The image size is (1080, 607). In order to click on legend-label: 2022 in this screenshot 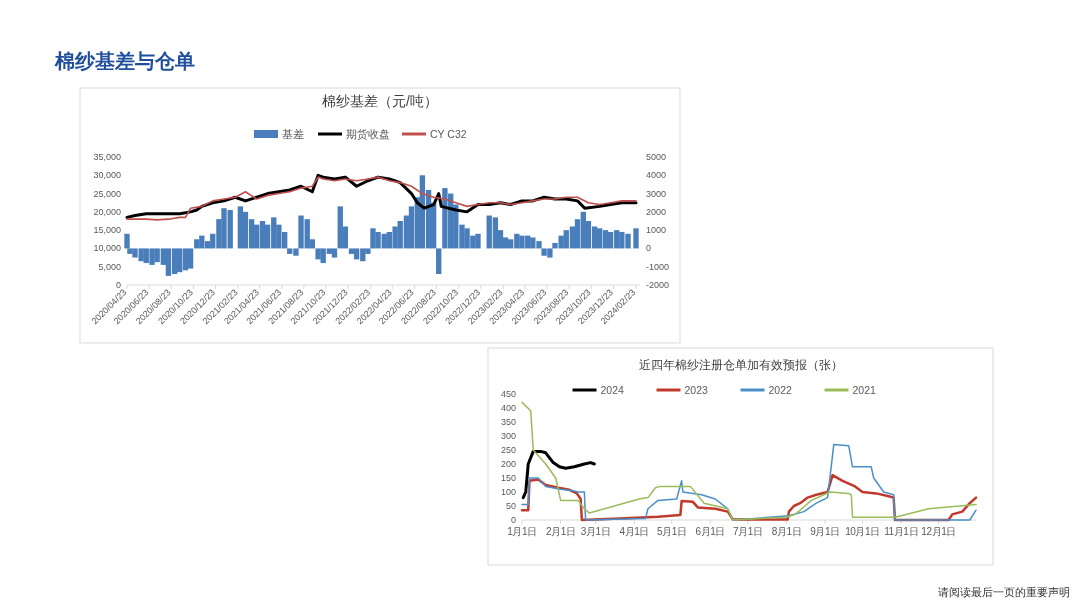, I will do `click(780, 389)`.